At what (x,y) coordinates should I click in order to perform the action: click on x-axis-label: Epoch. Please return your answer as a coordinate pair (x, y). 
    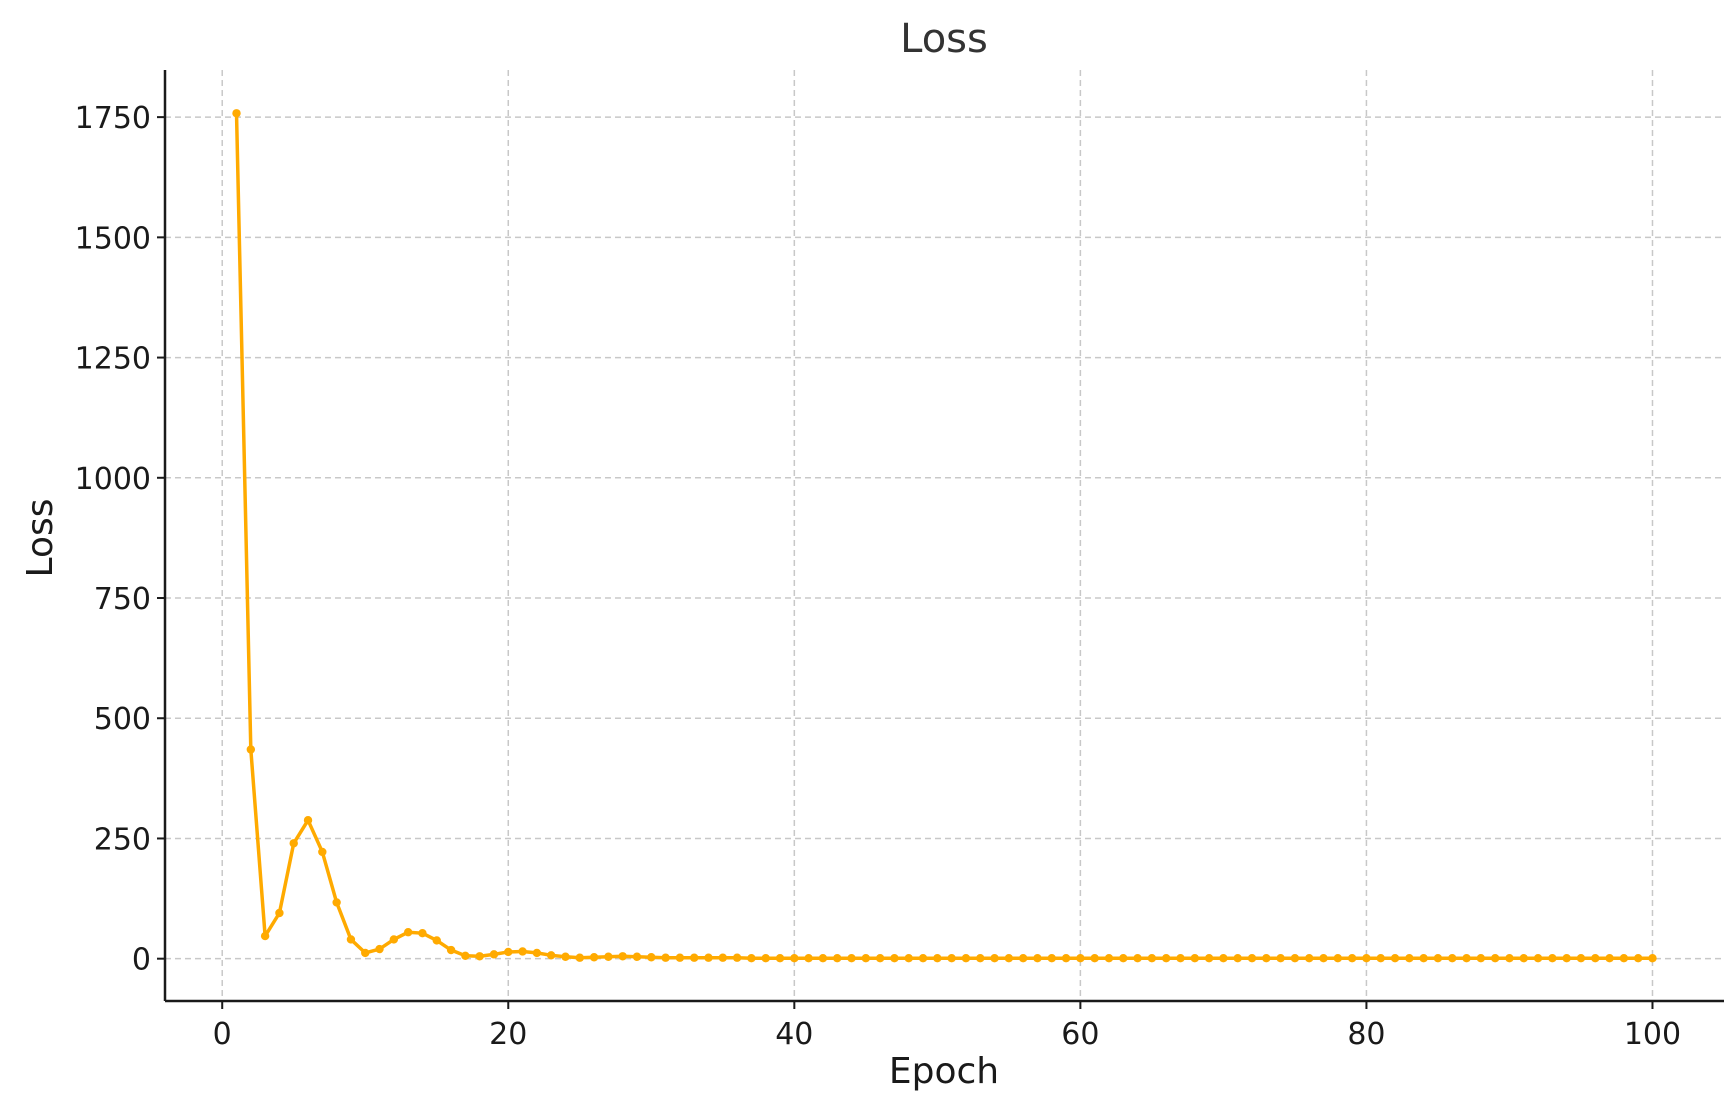
    Looking at the image, I should click on (944, 1071).